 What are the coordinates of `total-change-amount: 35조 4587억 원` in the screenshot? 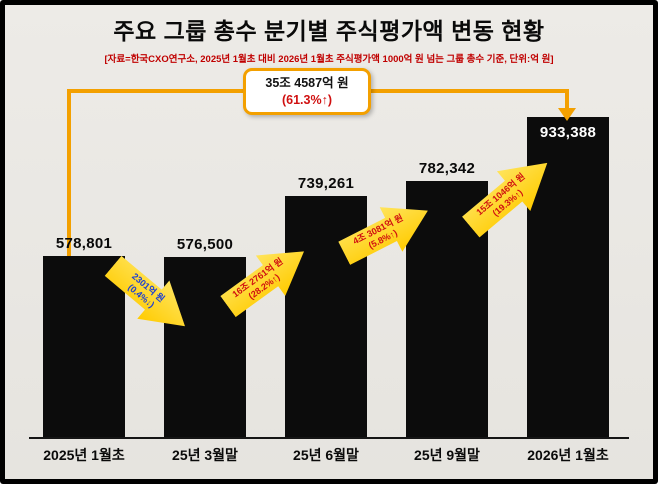 It's located at (307, 82).